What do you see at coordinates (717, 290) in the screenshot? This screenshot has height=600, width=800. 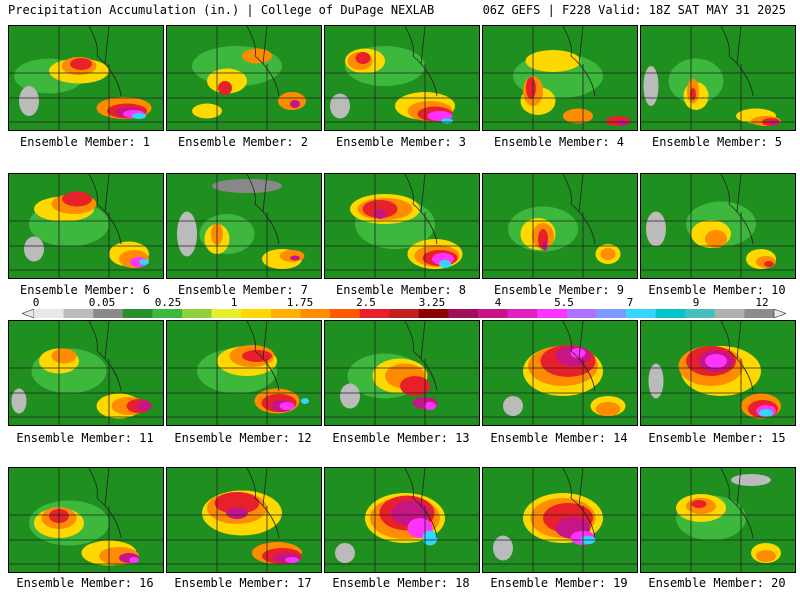 I see `member-caption-10: Ensemble Member: 10` at bounding box center [717, 290].